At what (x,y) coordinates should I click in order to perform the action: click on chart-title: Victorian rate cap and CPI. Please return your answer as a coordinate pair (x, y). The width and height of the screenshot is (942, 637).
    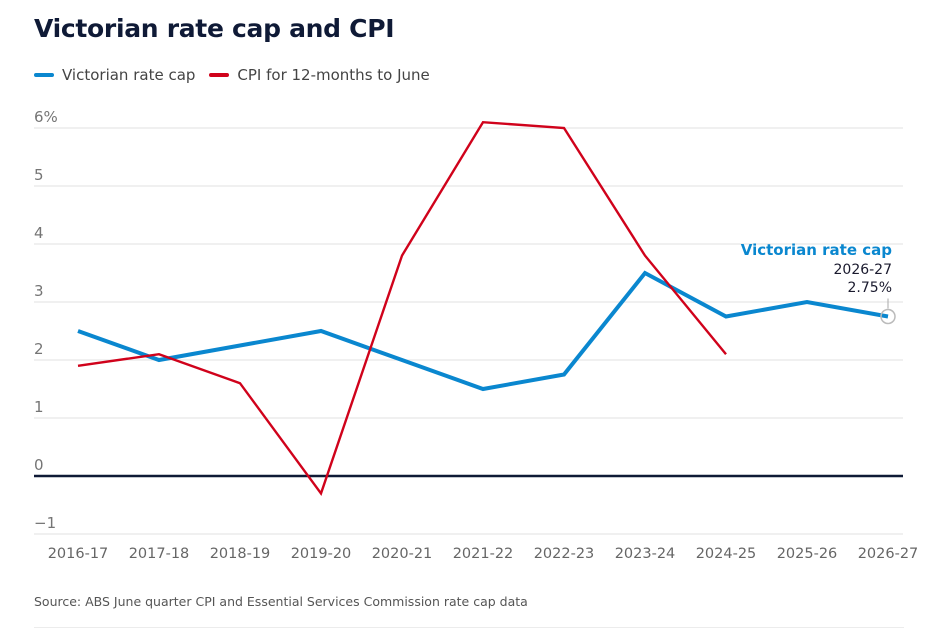
    Looking at the image, I should click on (214, 28).